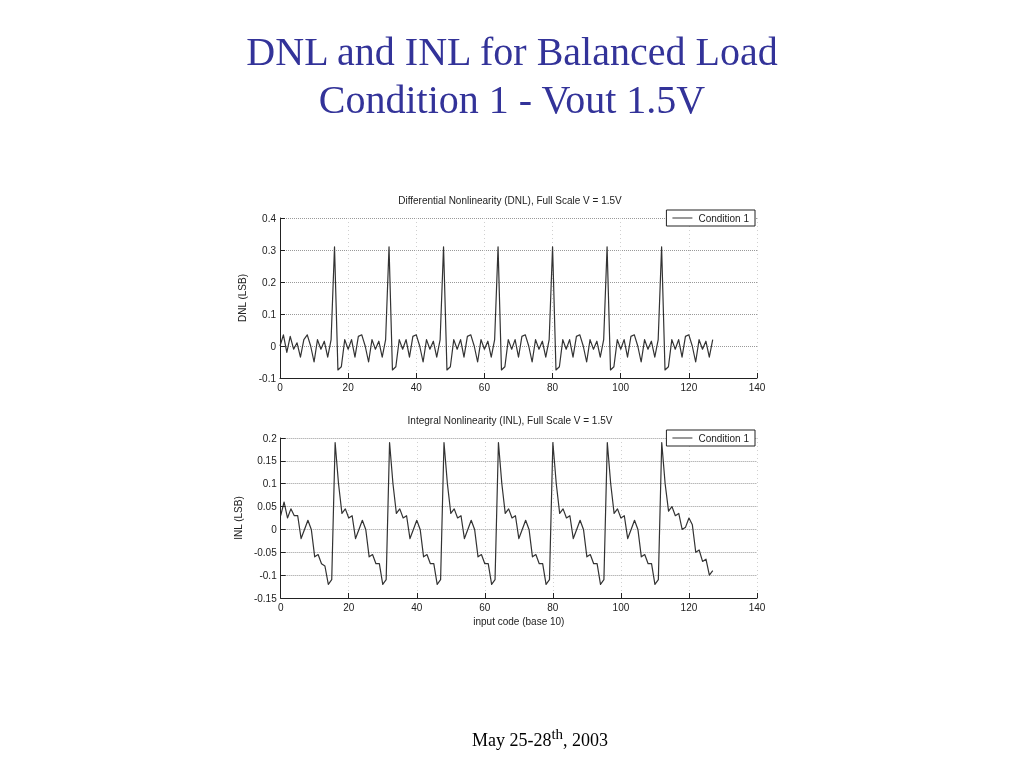  What do you see at coordinates (243, 298) in the screenshot?
I see `y-axis-title: DNL (LSB)` at bounding box center [243, 298].